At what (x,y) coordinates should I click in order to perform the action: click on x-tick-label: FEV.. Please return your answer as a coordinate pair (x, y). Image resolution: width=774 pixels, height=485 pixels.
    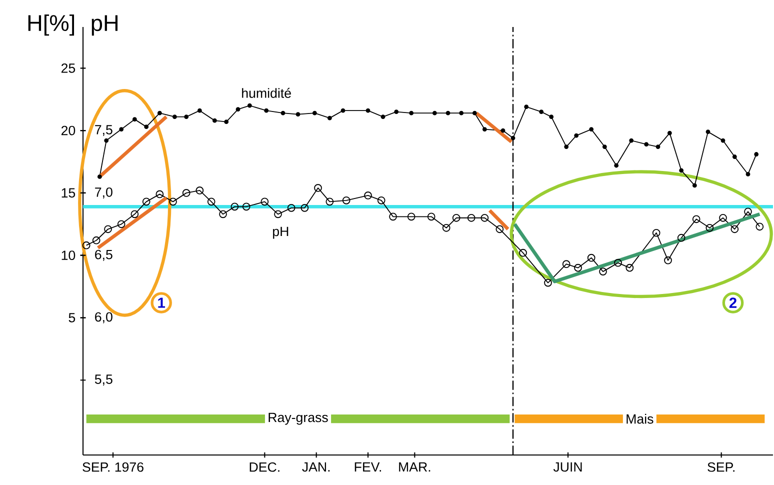
    Looking at the image, I should click on (368, 467).